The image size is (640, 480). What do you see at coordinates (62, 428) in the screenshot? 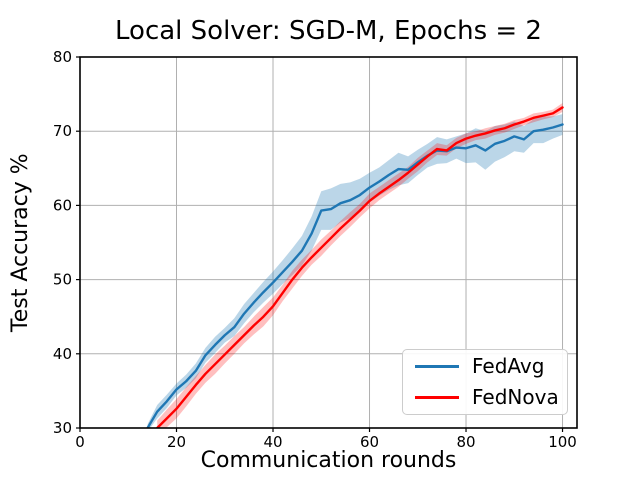
I see `y-tick-label: 30` at bounding box center [62, 428].